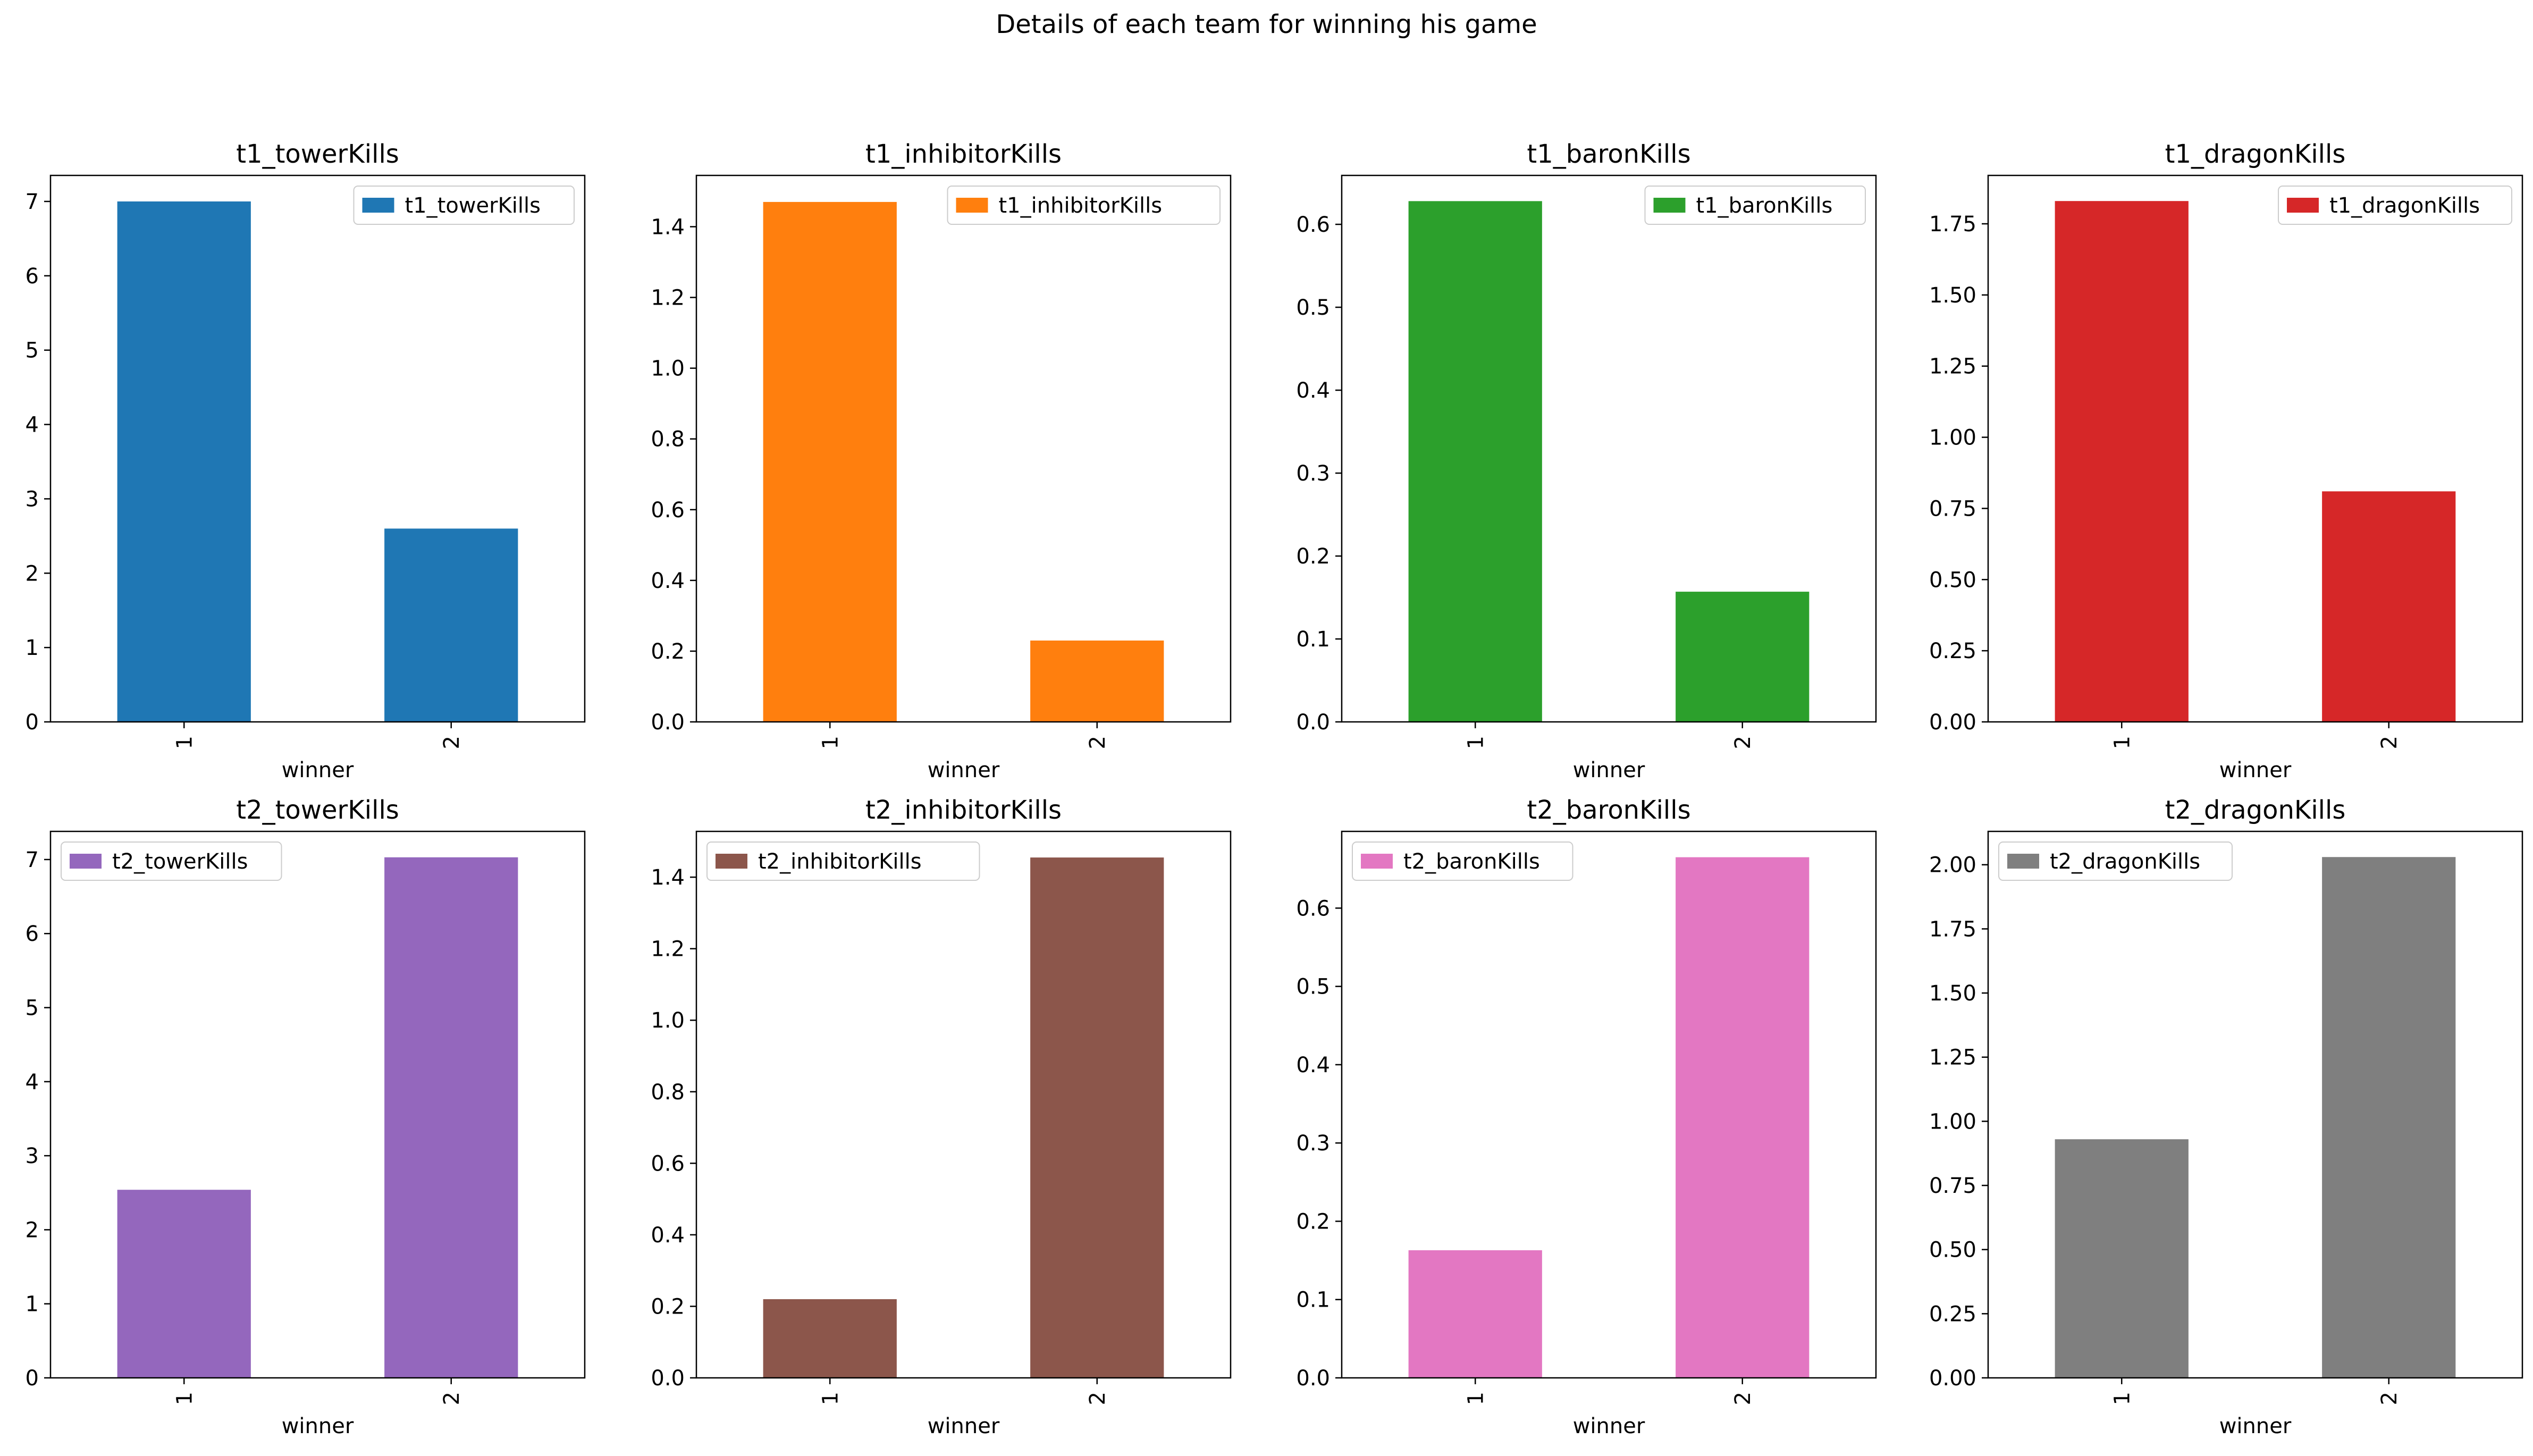  Describe the element at coordinates (963, 154) in the screenshot. I see `subplot-title: t1_inhibitorKills` at that location.